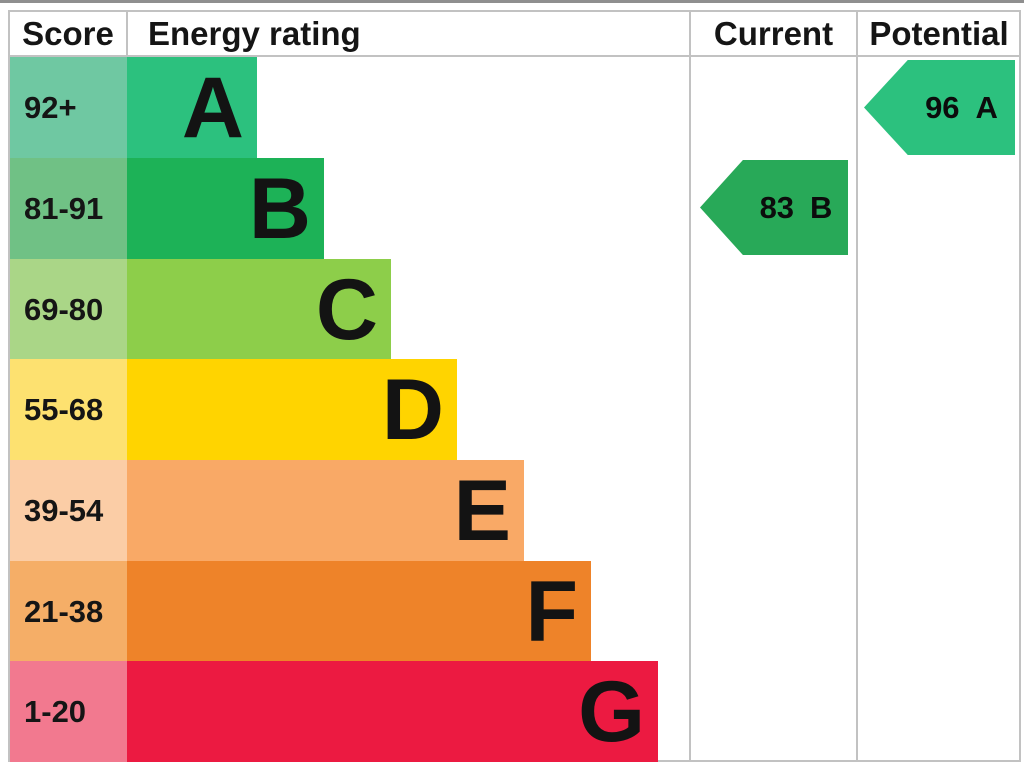 Image resolution: width=1024 pixels, height=768 pixels. I want to click on band-c-letter: C, so click(346, 309).